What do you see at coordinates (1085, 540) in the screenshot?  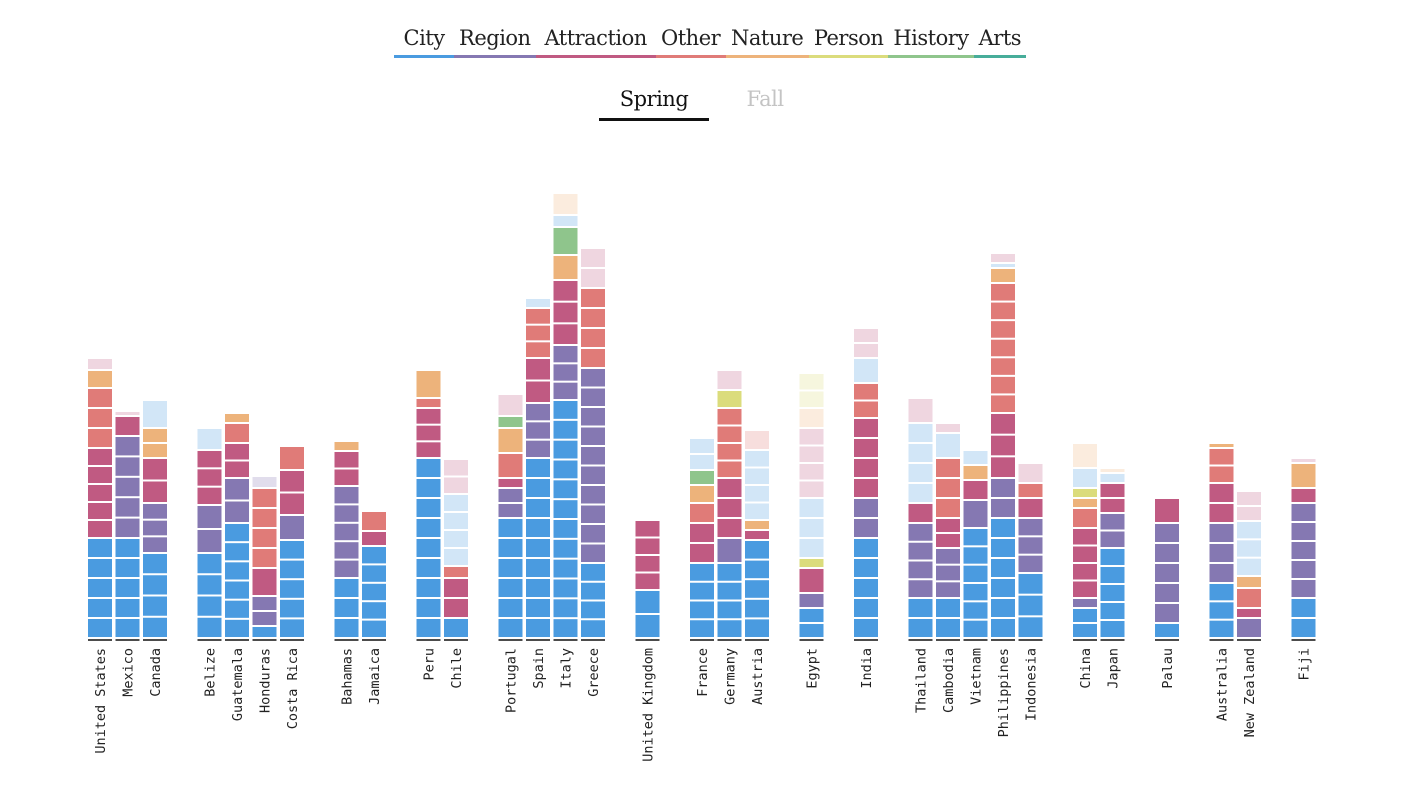 I see `bar-china` at bounding box center [1085, 540].